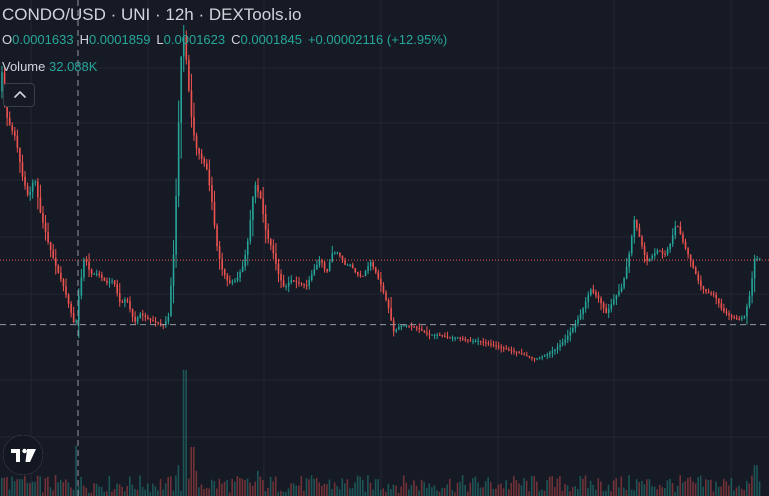 The image size is (769, 496). Describe the element at coordinates (19, 95) in the screenshot. I see `collapse-legend-button` at that location.